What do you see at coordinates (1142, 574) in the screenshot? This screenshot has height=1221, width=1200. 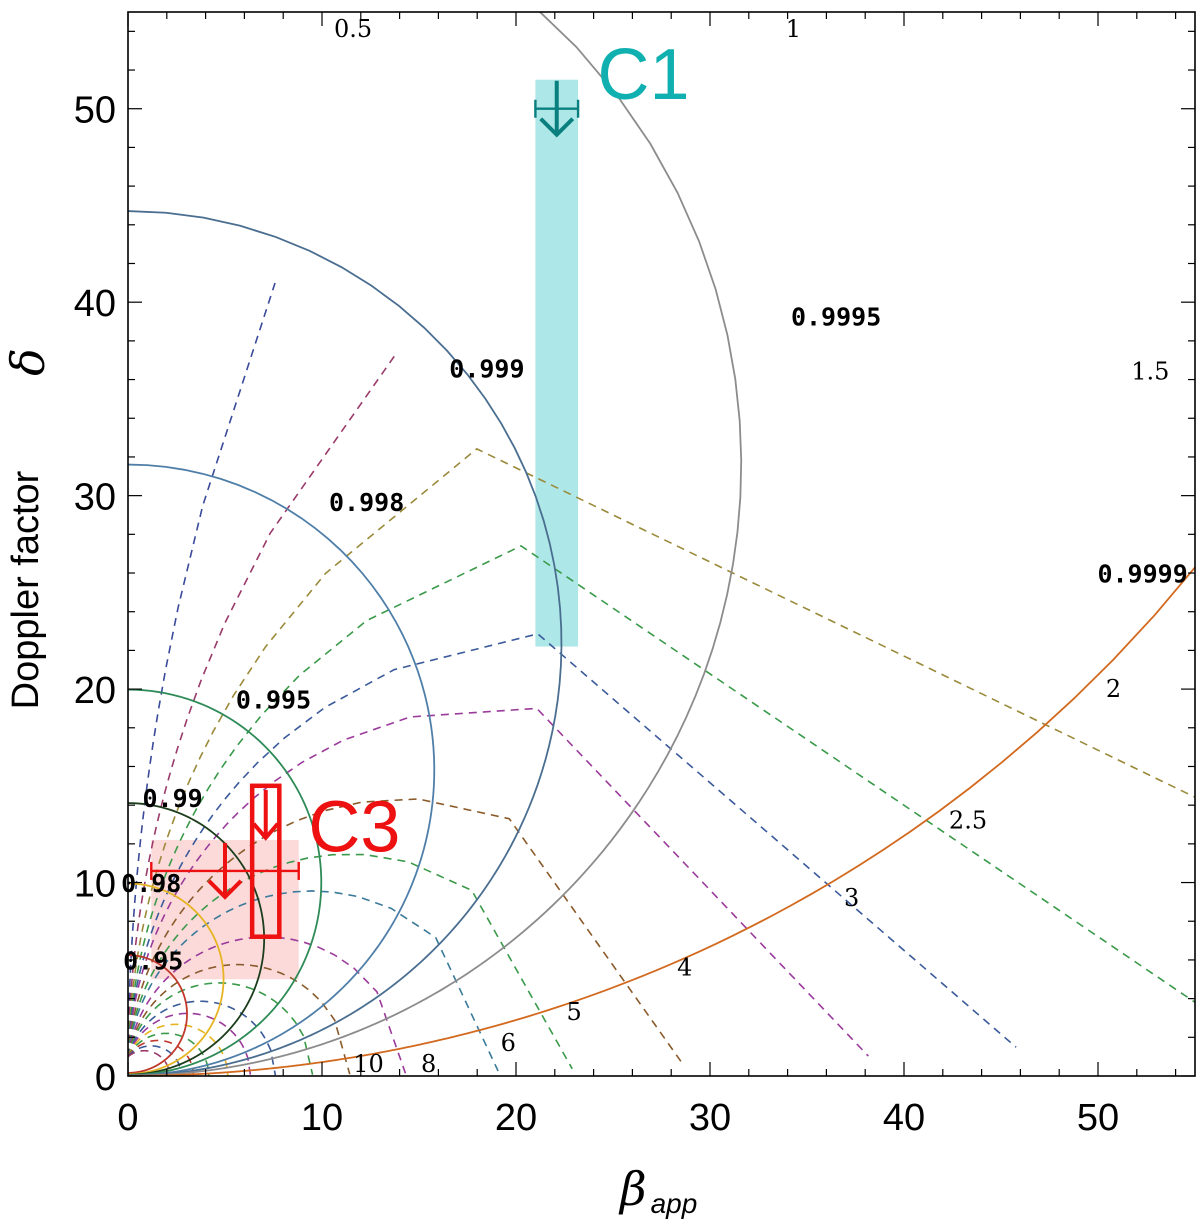 I see `speed-label: 0.9999` at bounding box center [1142, 574].